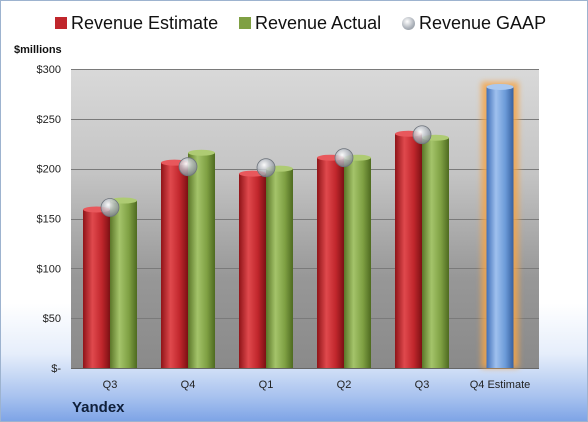  Describe the element at coordinates (500, 227) in the screenshot. I see `bar-revenue-estimate-forecast` at that location.